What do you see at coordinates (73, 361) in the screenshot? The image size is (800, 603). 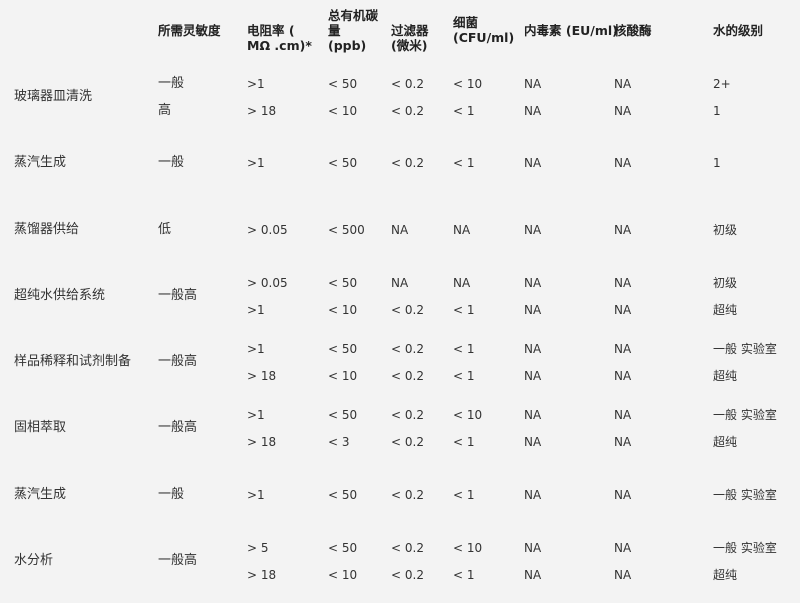 I see `application-name: 样品稀释和试剂制备` at bounding box center [73, 361].